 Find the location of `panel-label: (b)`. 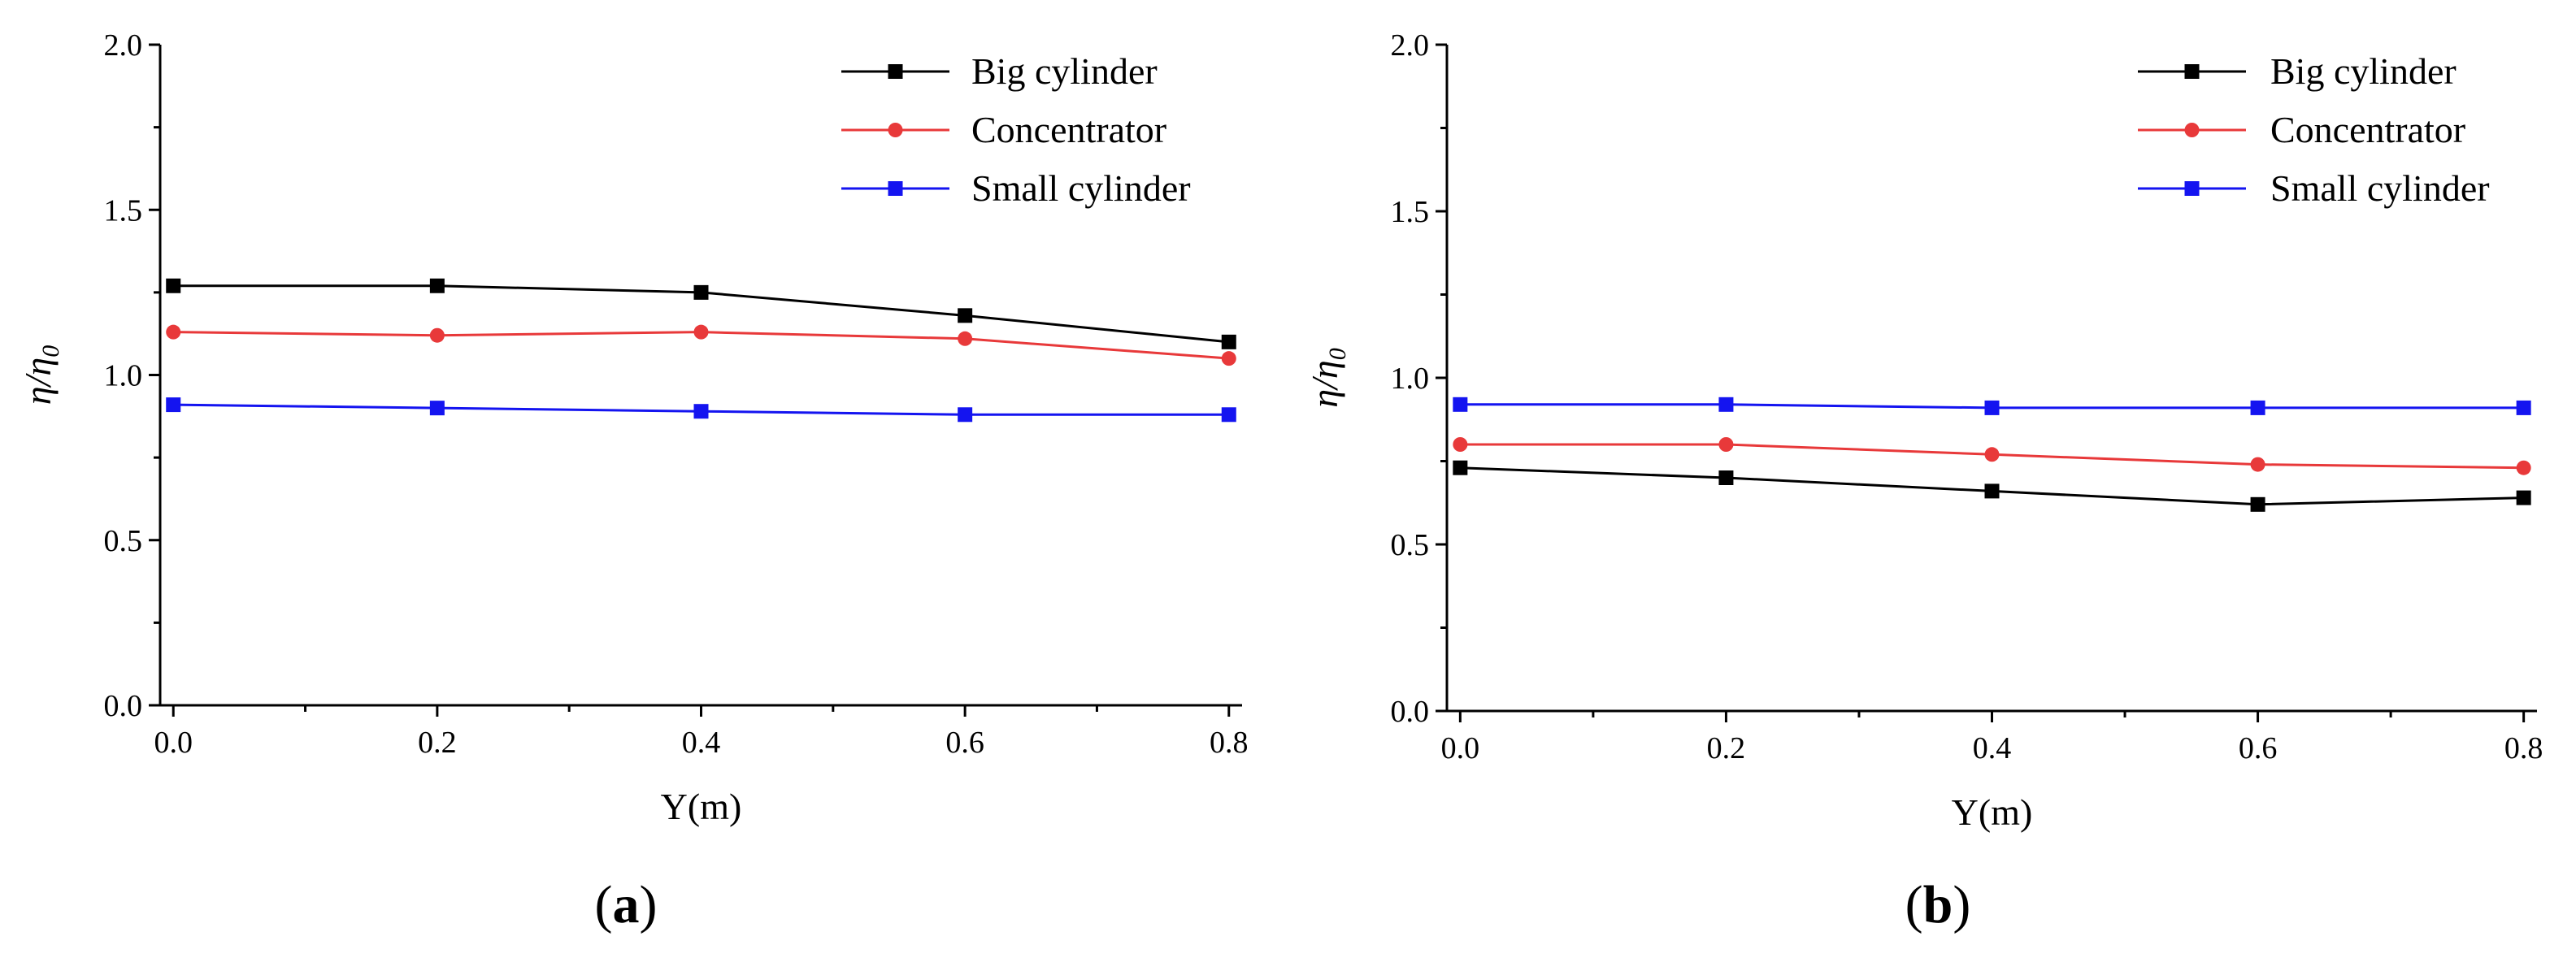

panel-label: (b) is located at coordinates (1938, 904).